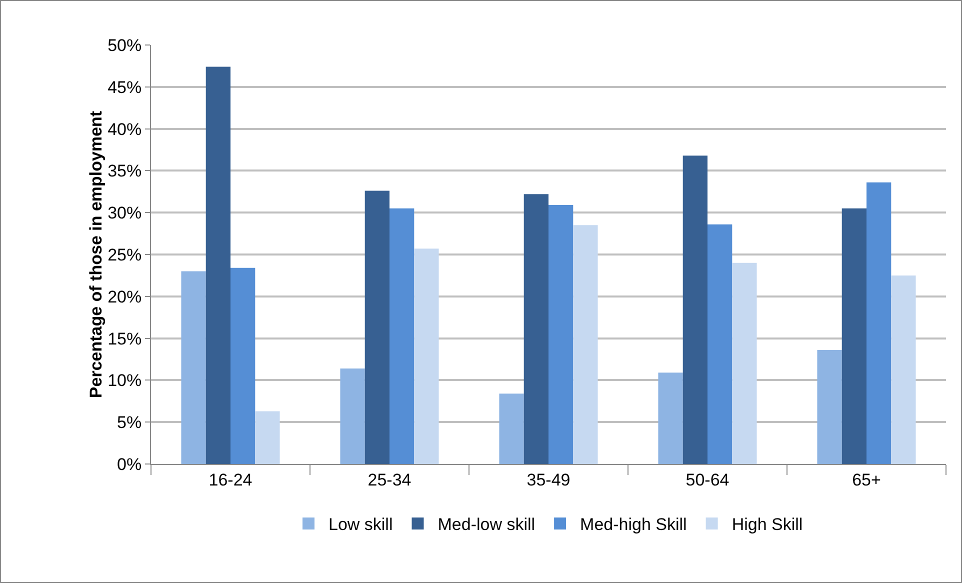  What do you see at coordinates (230, 480) in the screenshot?
I see `x-tick-label: 16-24` at bounding box center [230, 480].